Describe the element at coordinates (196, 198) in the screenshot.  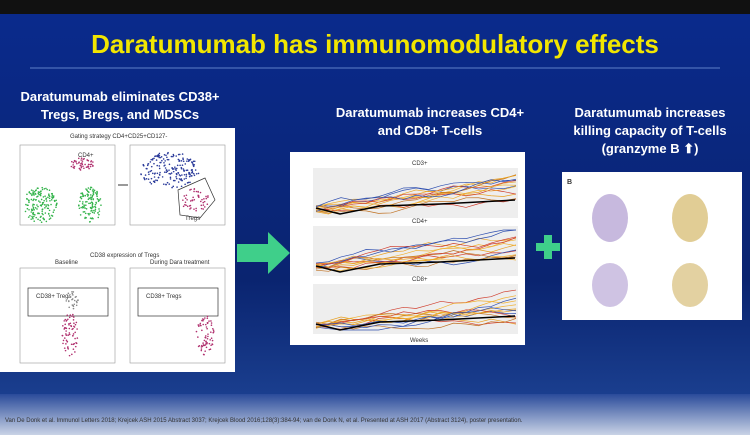
I see `gate` at that location.